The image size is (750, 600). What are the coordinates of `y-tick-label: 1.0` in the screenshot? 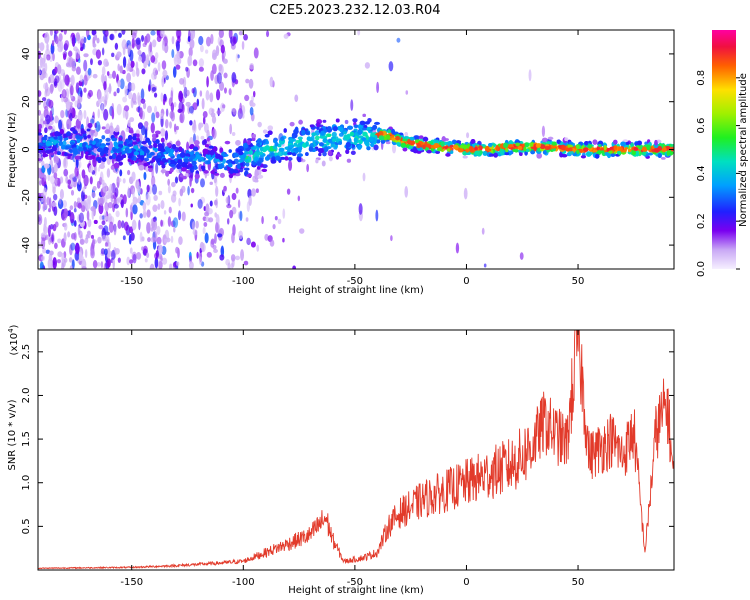 It's located at (26, 483).